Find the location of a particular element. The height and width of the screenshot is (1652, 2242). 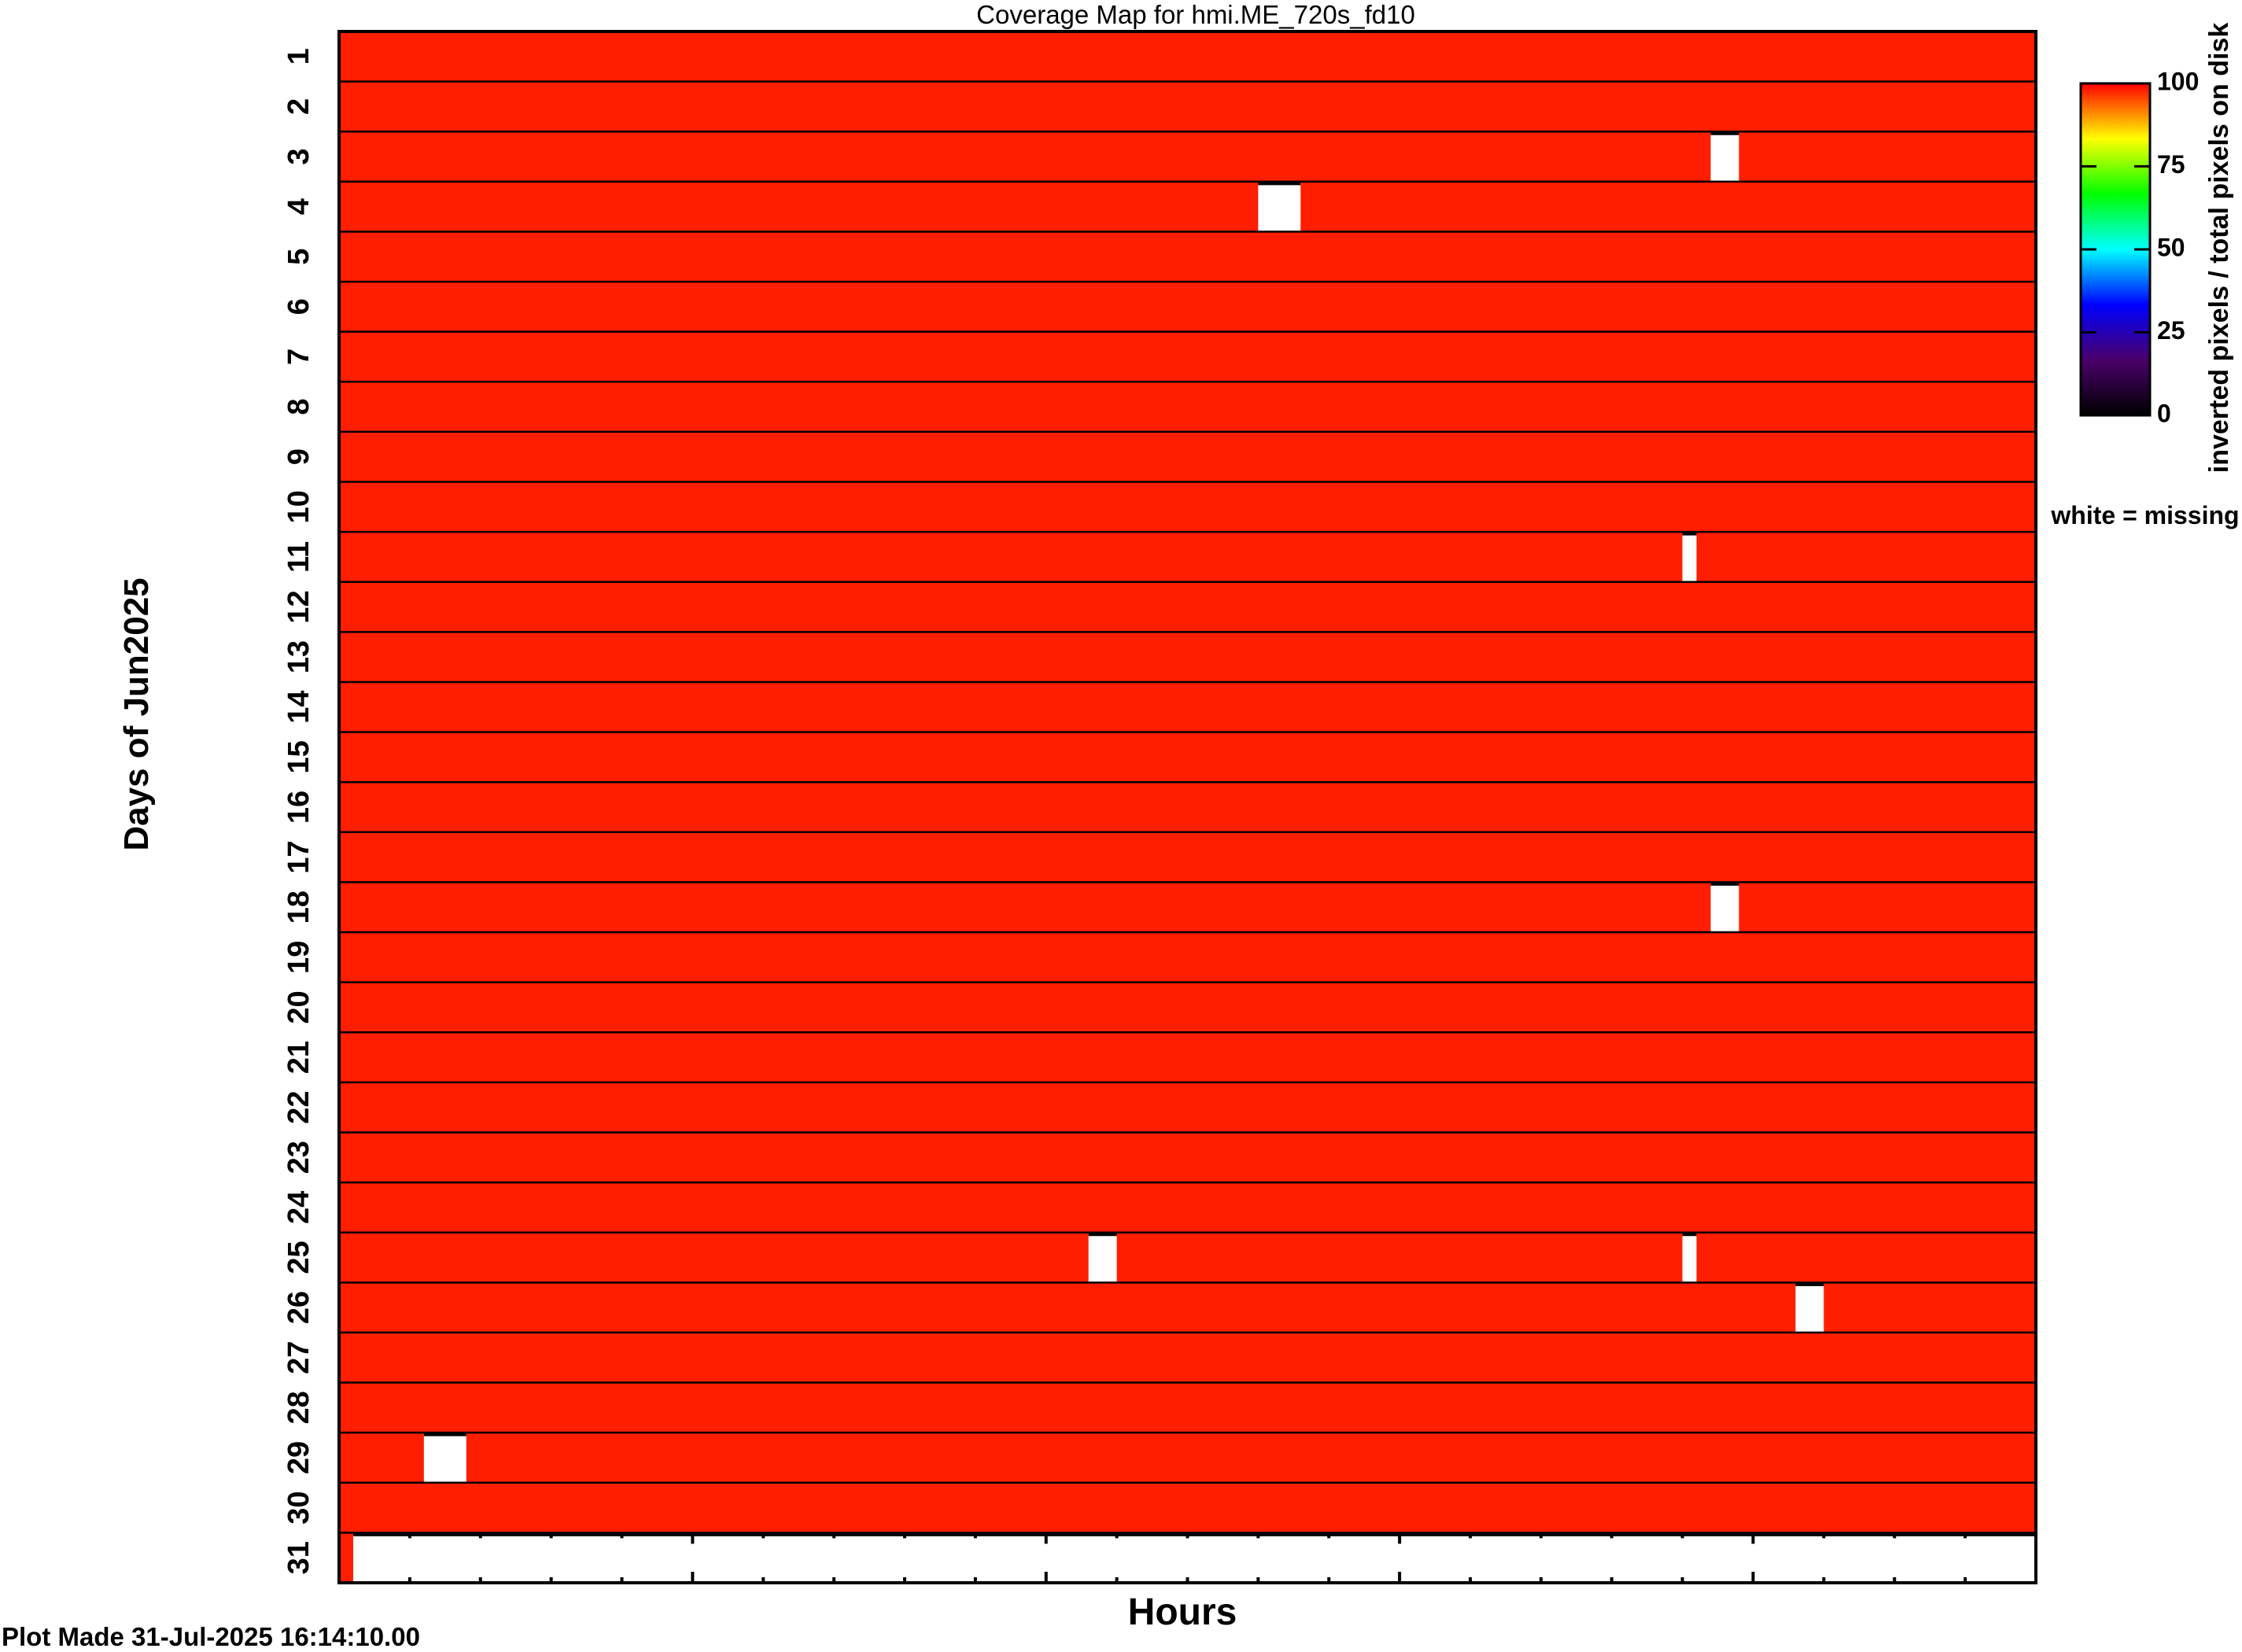

day-label: 3 is located at coordinates (298, 156).